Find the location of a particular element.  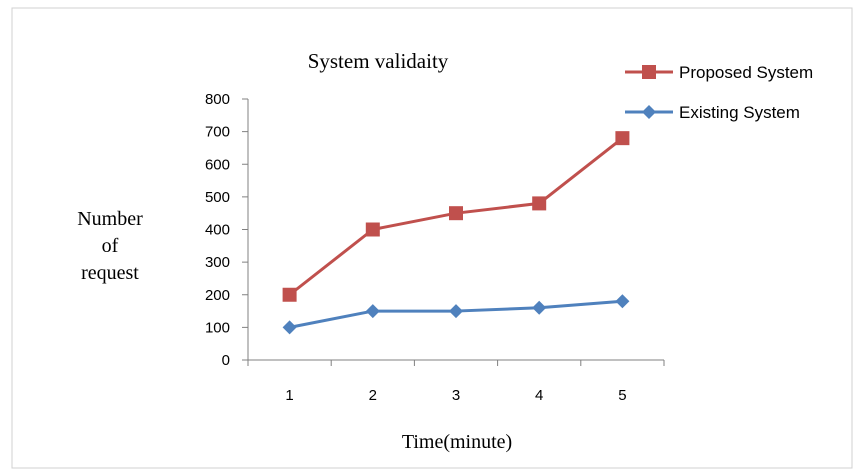

y-tick-label: 600 is located at coordinates (217, 164).